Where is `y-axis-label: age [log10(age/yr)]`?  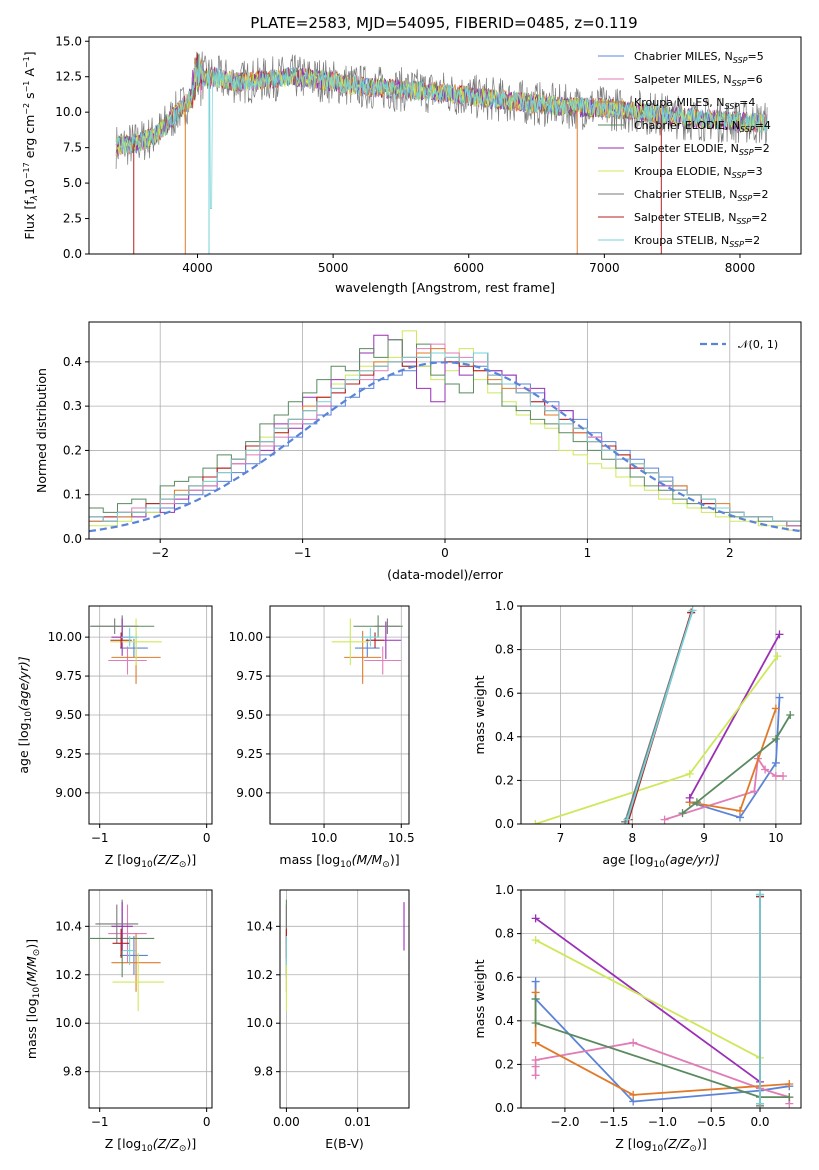 y-axis-label: age [log10(age/yr)] is located at coordinates (25, 714).